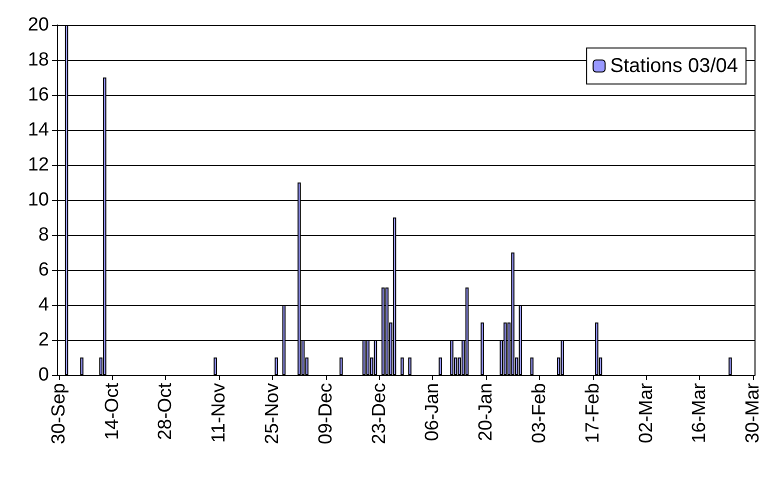  I want to click on y-tick-label: 0, so click(43, 375).